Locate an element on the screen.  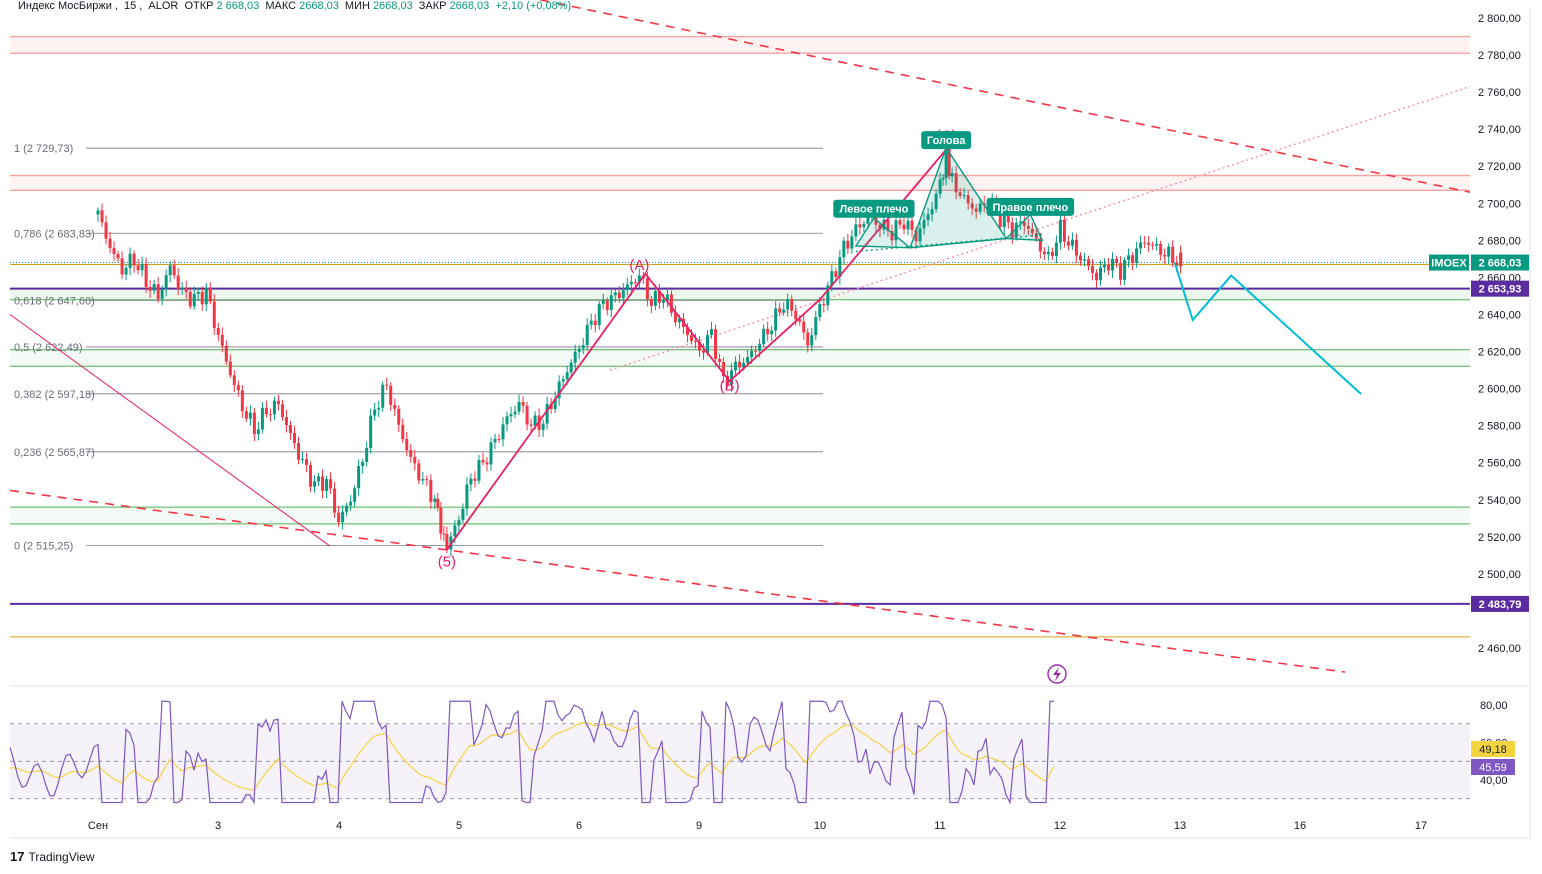
price-tag-bg is located at coordinates (1500, 262).